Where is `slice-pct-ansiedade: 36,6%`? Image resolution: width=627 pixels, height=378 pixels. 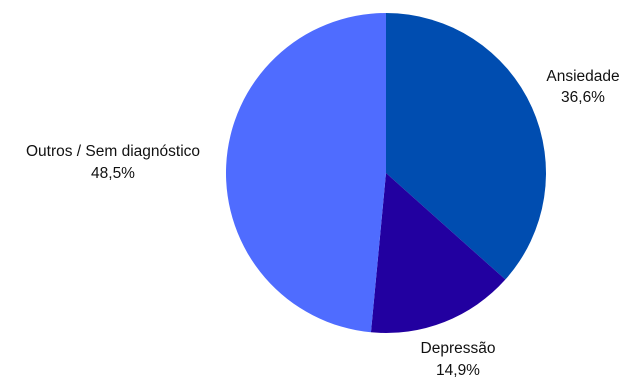
slice-pct-ansiedade: 36,6% is located at coordinates (583, 97).